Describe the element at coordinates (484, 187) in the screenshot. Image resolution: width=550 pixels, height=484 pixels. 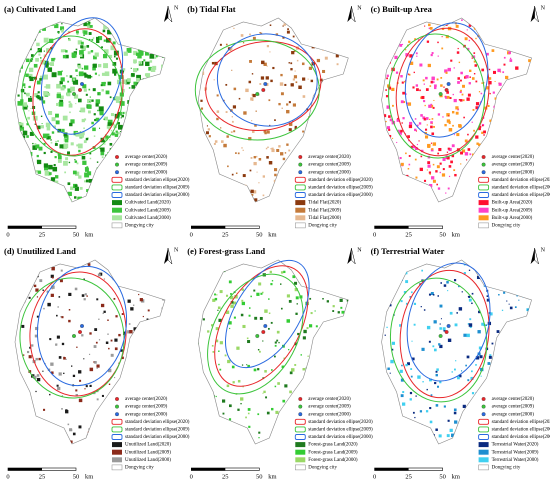
I see `legend-ellipse` at that location.